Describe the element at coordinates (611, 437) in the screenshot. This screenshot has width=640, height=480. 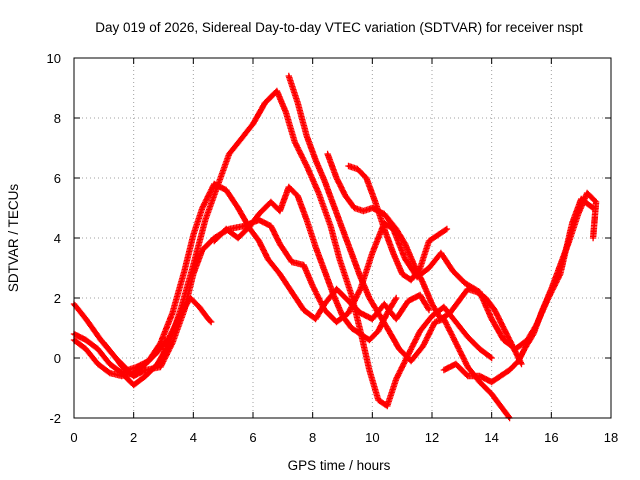
I see `x-tick-label: 18` at that location.